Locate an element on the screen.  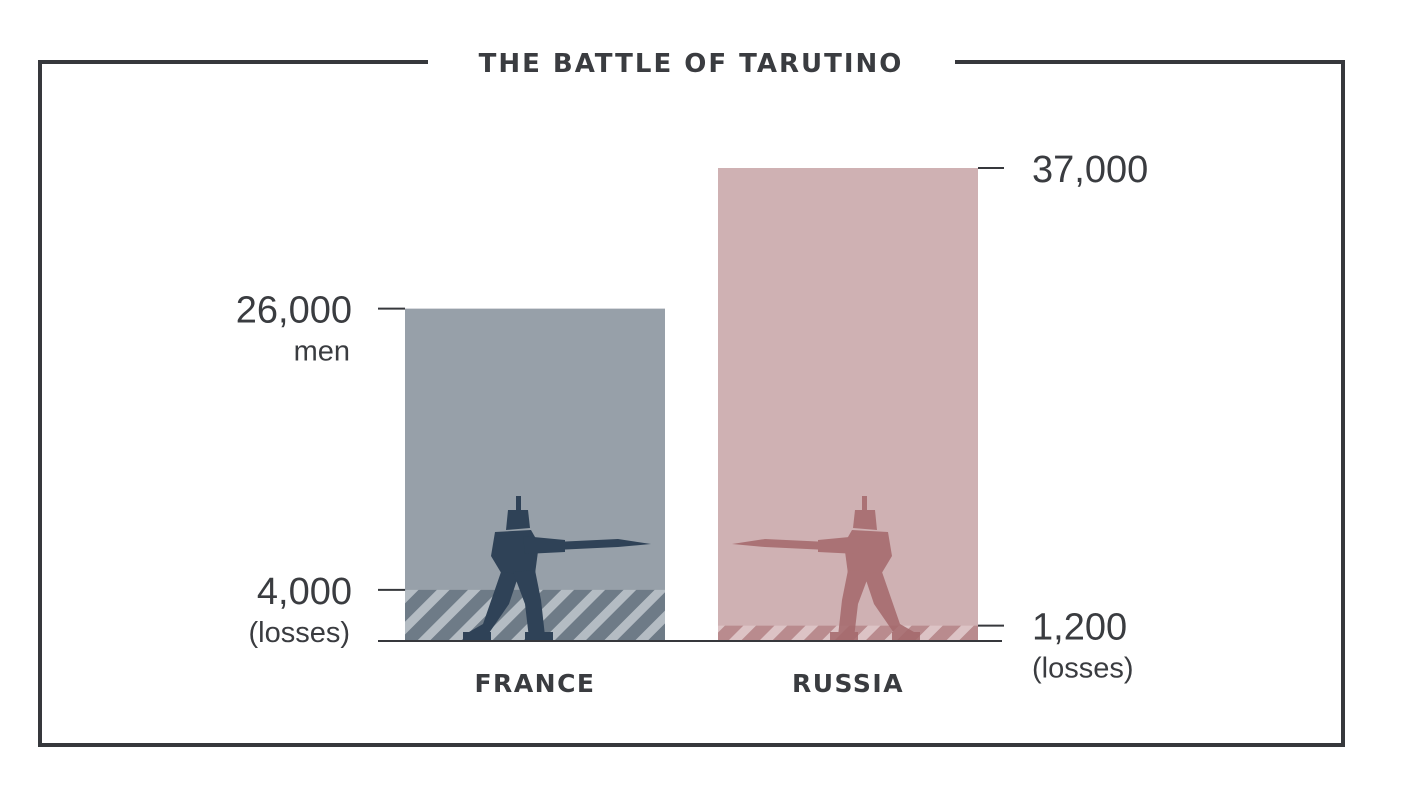
label-france-losses: 4,000 is located at coordinates (304, 592).